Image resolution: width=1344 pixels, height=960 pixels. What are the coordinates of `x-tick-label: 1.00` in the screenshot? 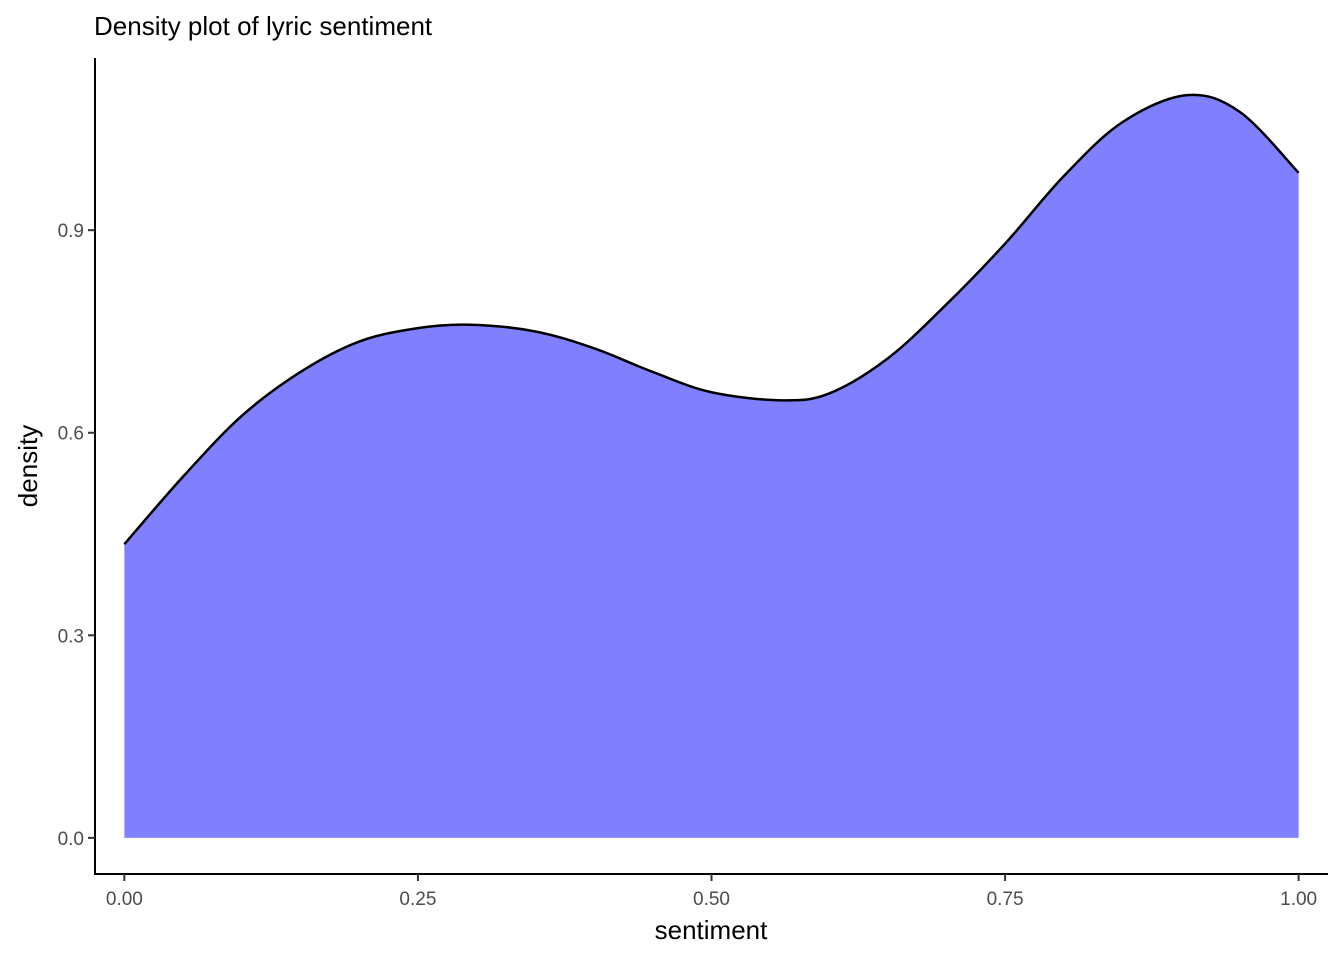 It's located at (1298, 899).